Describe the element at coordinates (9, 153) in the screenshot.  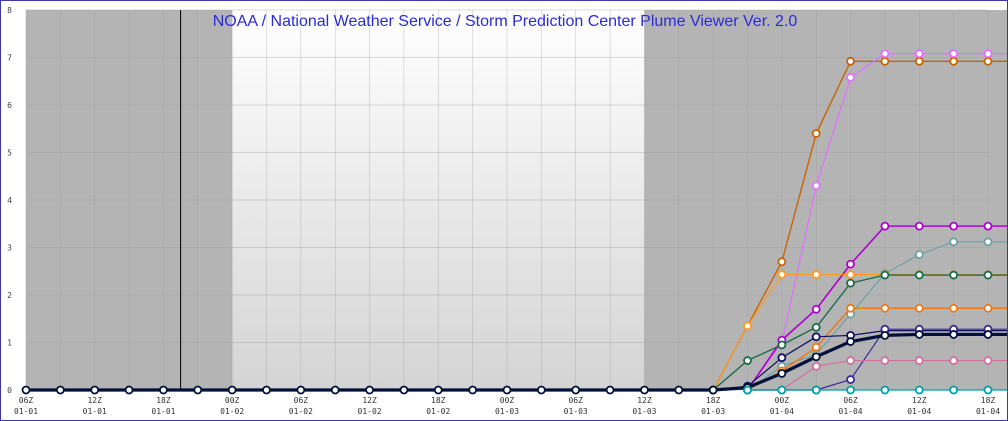
I see `y-tick-label: 5` at that location.